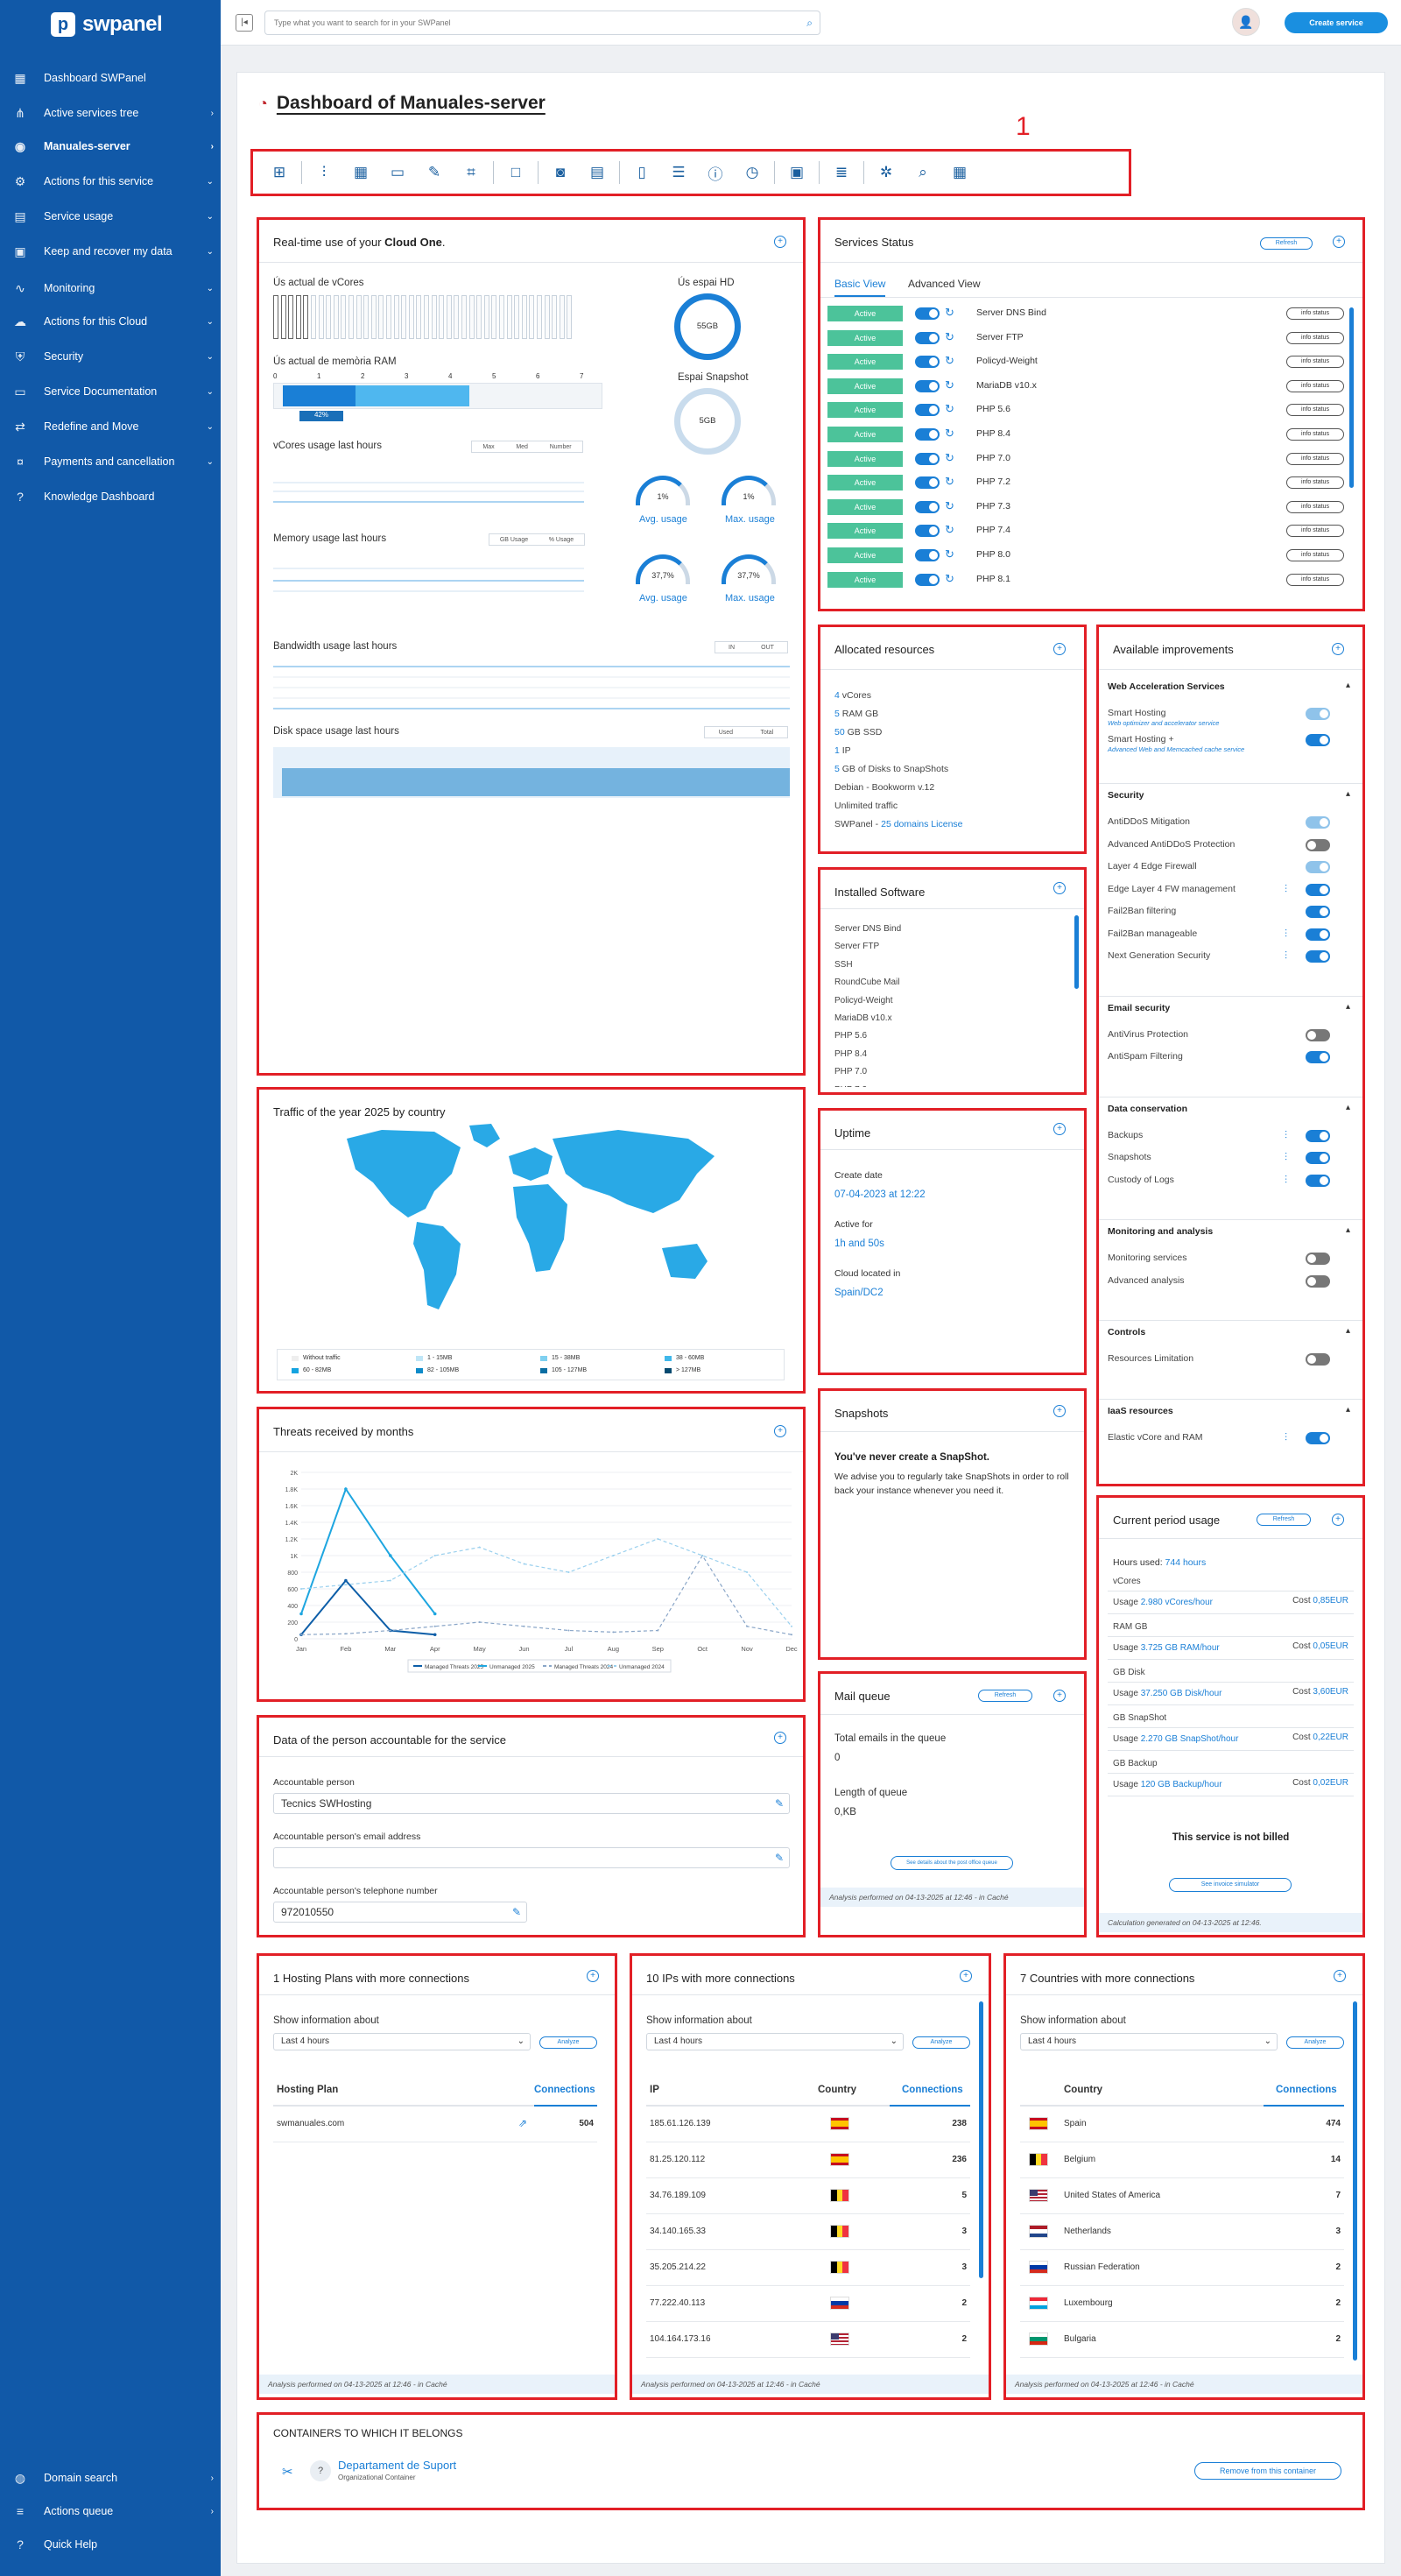 Image resolution: width=1401 pixels, height=2576 pixels. What do you see at coordinates (597, 172) in the screenshot?
I see `archive-icon: ▤` at bounding box center [597, 172].